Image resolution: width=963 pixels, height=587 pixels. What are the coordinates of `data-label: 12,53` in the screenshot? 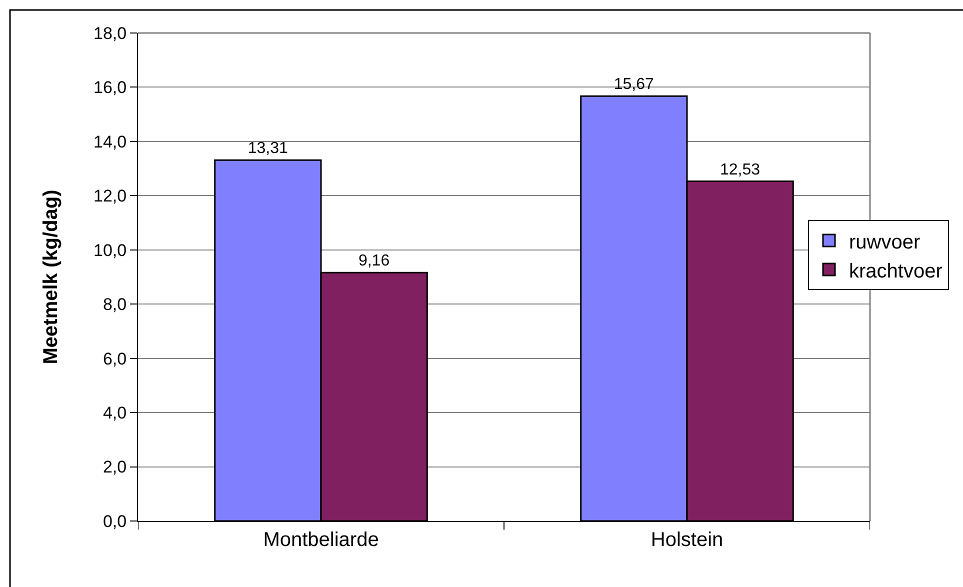 It's located at (740, 169).